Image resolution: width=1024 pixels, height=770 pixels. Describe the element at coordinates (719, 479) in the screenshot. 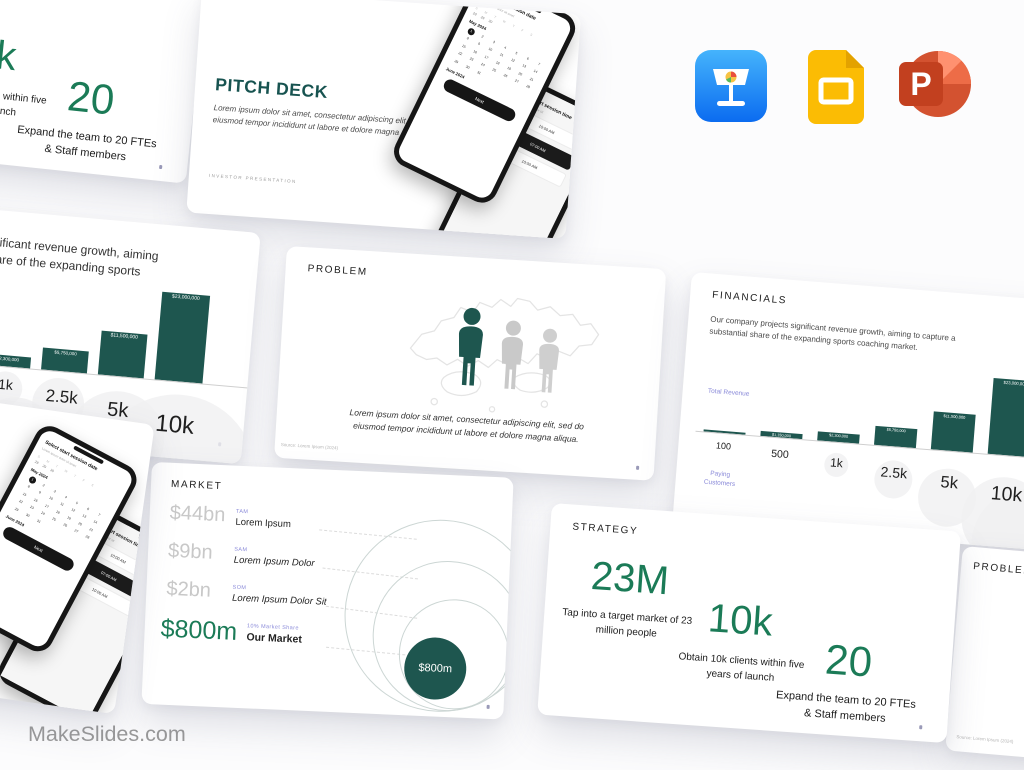

I see `x-axis-label: Paying Customers` at that location.